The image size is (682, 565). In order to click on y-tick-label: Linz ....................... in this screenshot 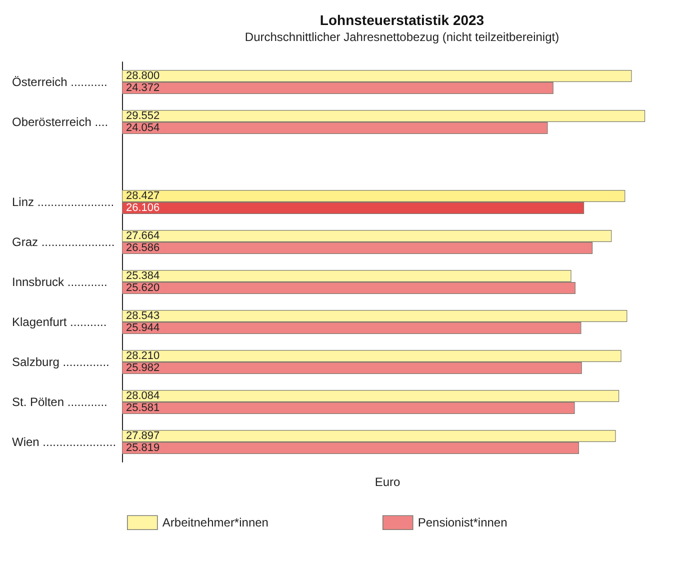, I will do `click(63, 202)`.